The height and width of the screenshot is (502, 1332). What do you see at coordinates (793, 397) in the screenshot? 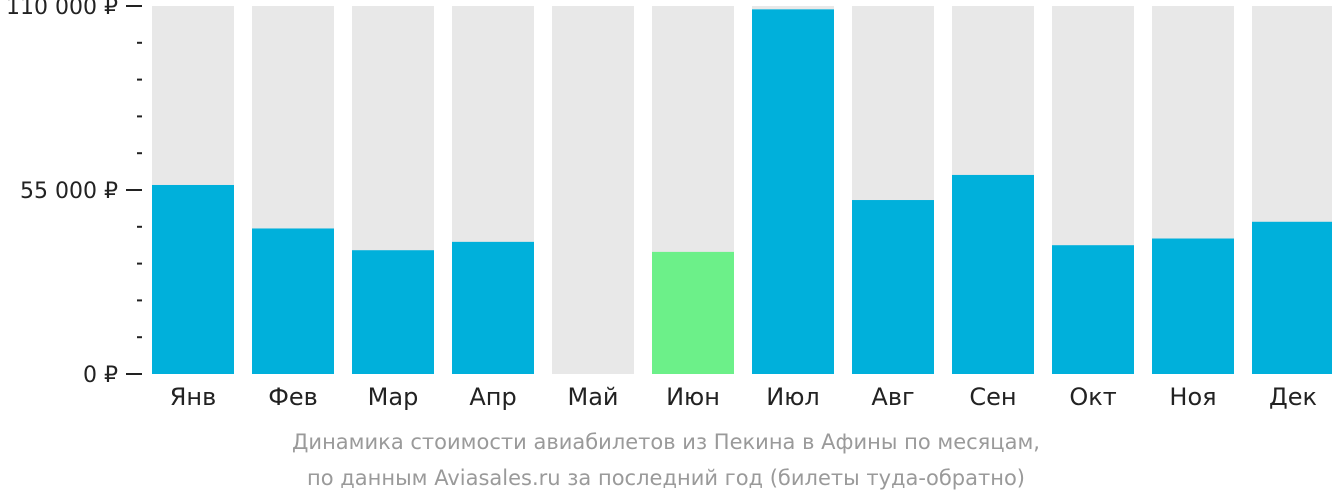
I see `x-tick-label: Июл` at bounding box center [793, 397].